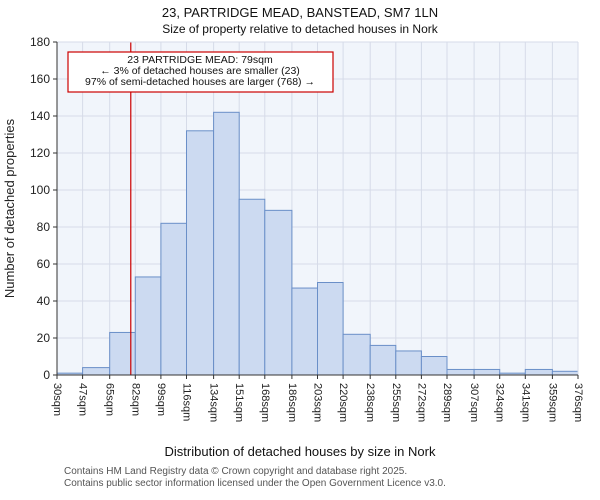 This screenshot has width=600, height=500. Describe the element at coordinates (44, 264) in the screenshot. I see `y-tick-label: 60` at that location.